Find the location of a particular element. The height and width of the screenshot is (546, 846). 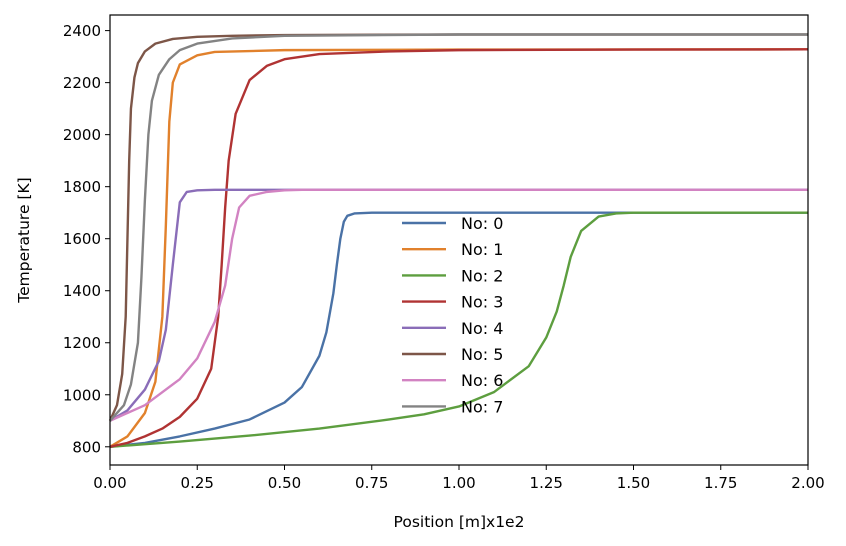

y-tick-label: 1200 is located at coordinates (82, 343).